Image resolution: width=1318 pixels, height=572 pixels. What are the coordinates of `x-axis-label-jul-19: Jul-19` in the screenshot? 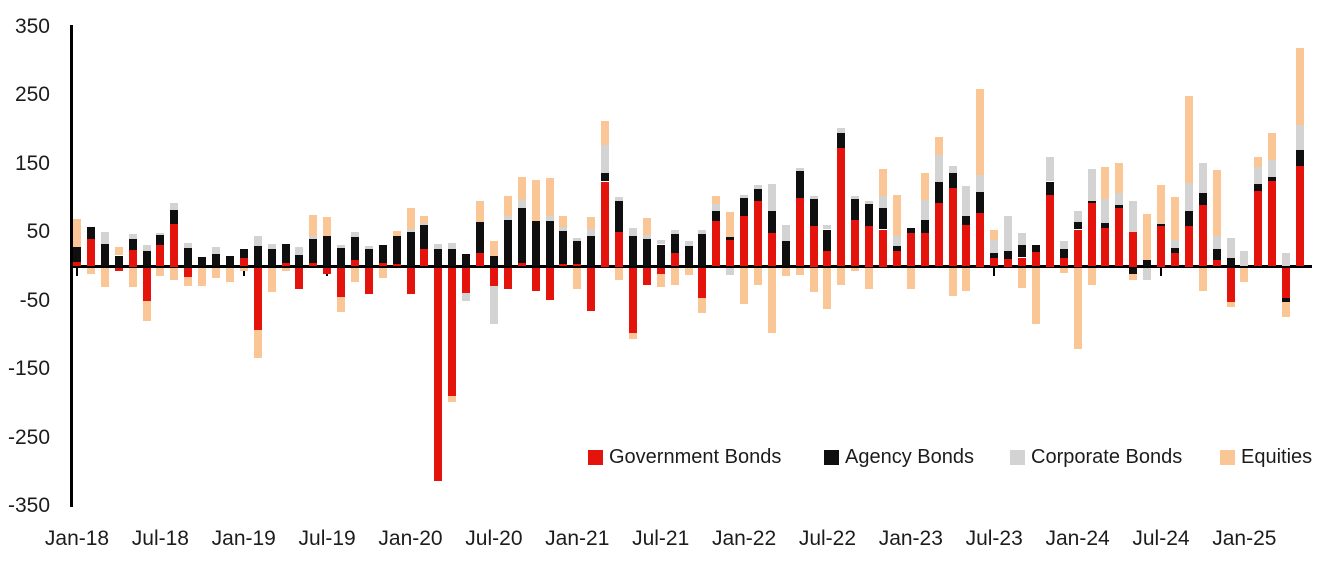 It's located at (327, 538).